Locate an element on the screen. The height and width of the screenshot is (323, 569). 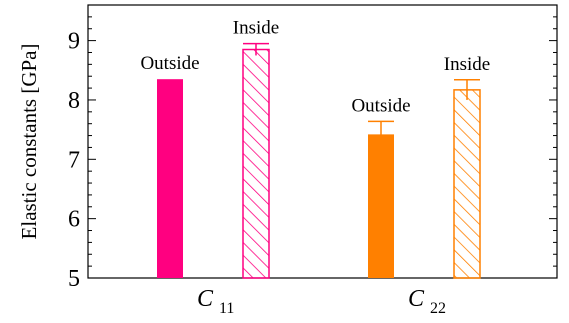
y-tick-label: 8 is located at coordinates (74, 101).